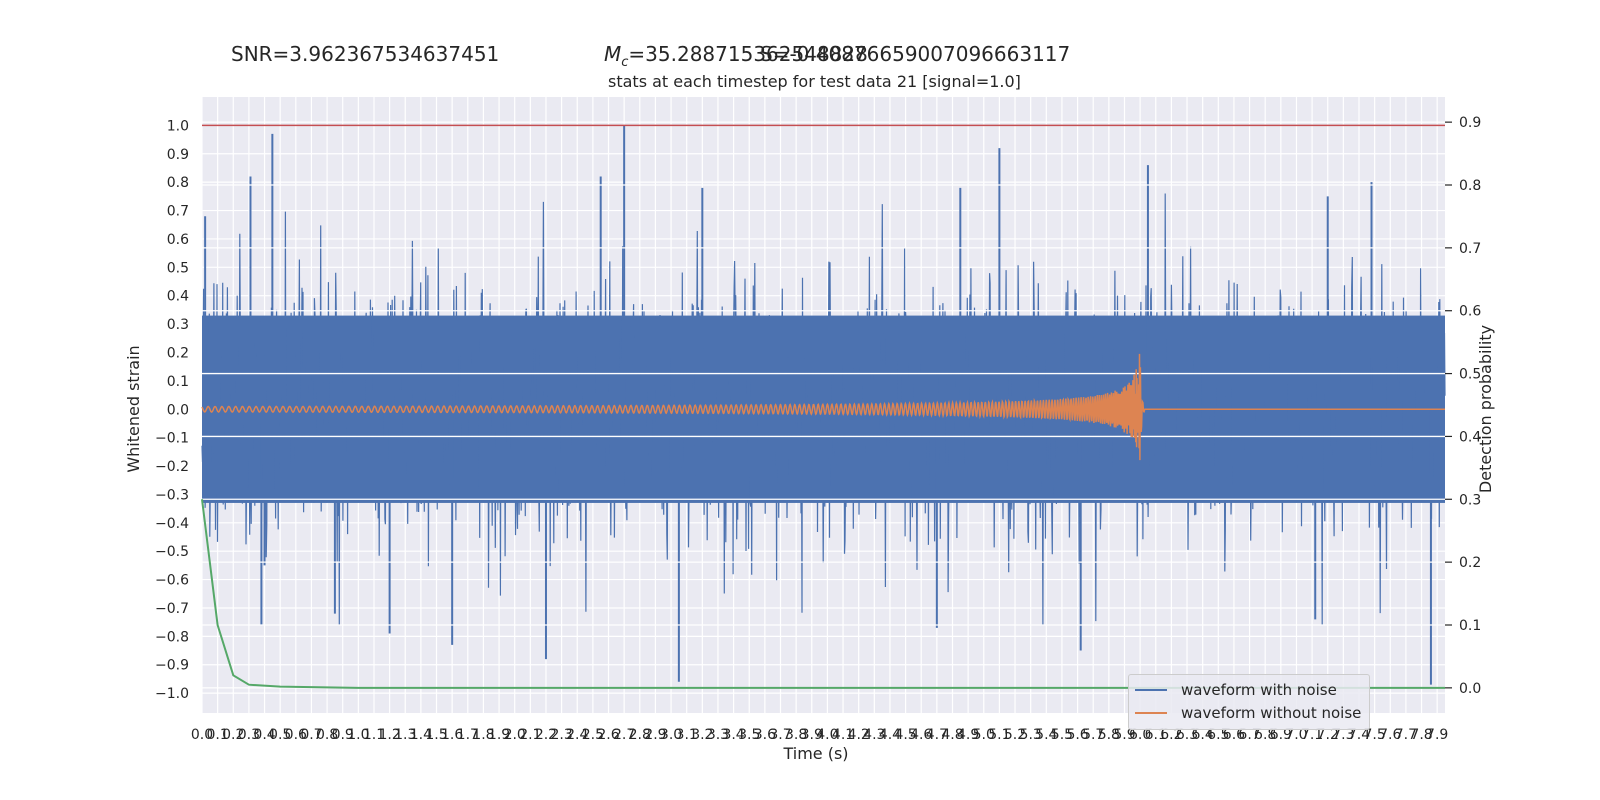  I want to click on y-axis-right-label: Detection probability, so click(1485, 409).